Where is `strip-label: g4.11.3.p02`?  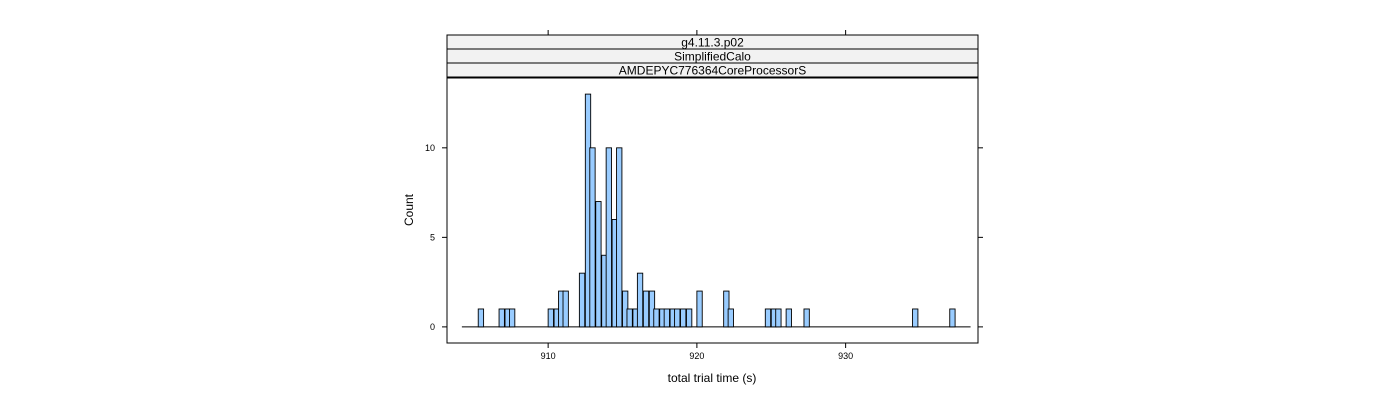
strip-label: g4.11.3.p02 is located at coordinates (712, 43).